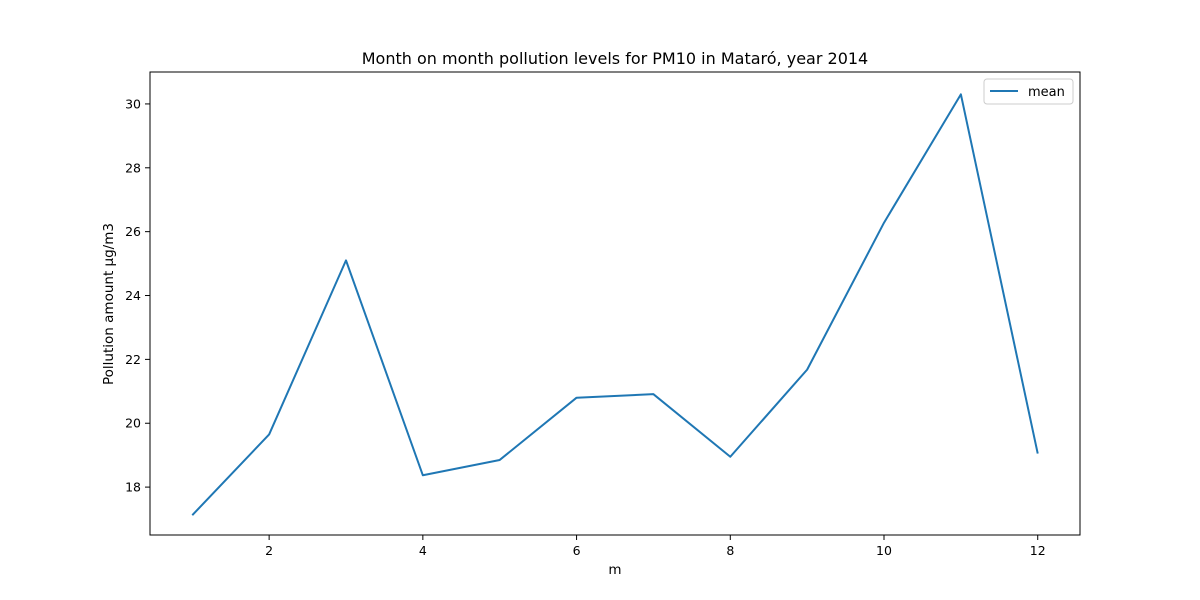  Describe the element at coordinates (133, 295) in the screenshot. I see `y-tick-label: 24` at that location.